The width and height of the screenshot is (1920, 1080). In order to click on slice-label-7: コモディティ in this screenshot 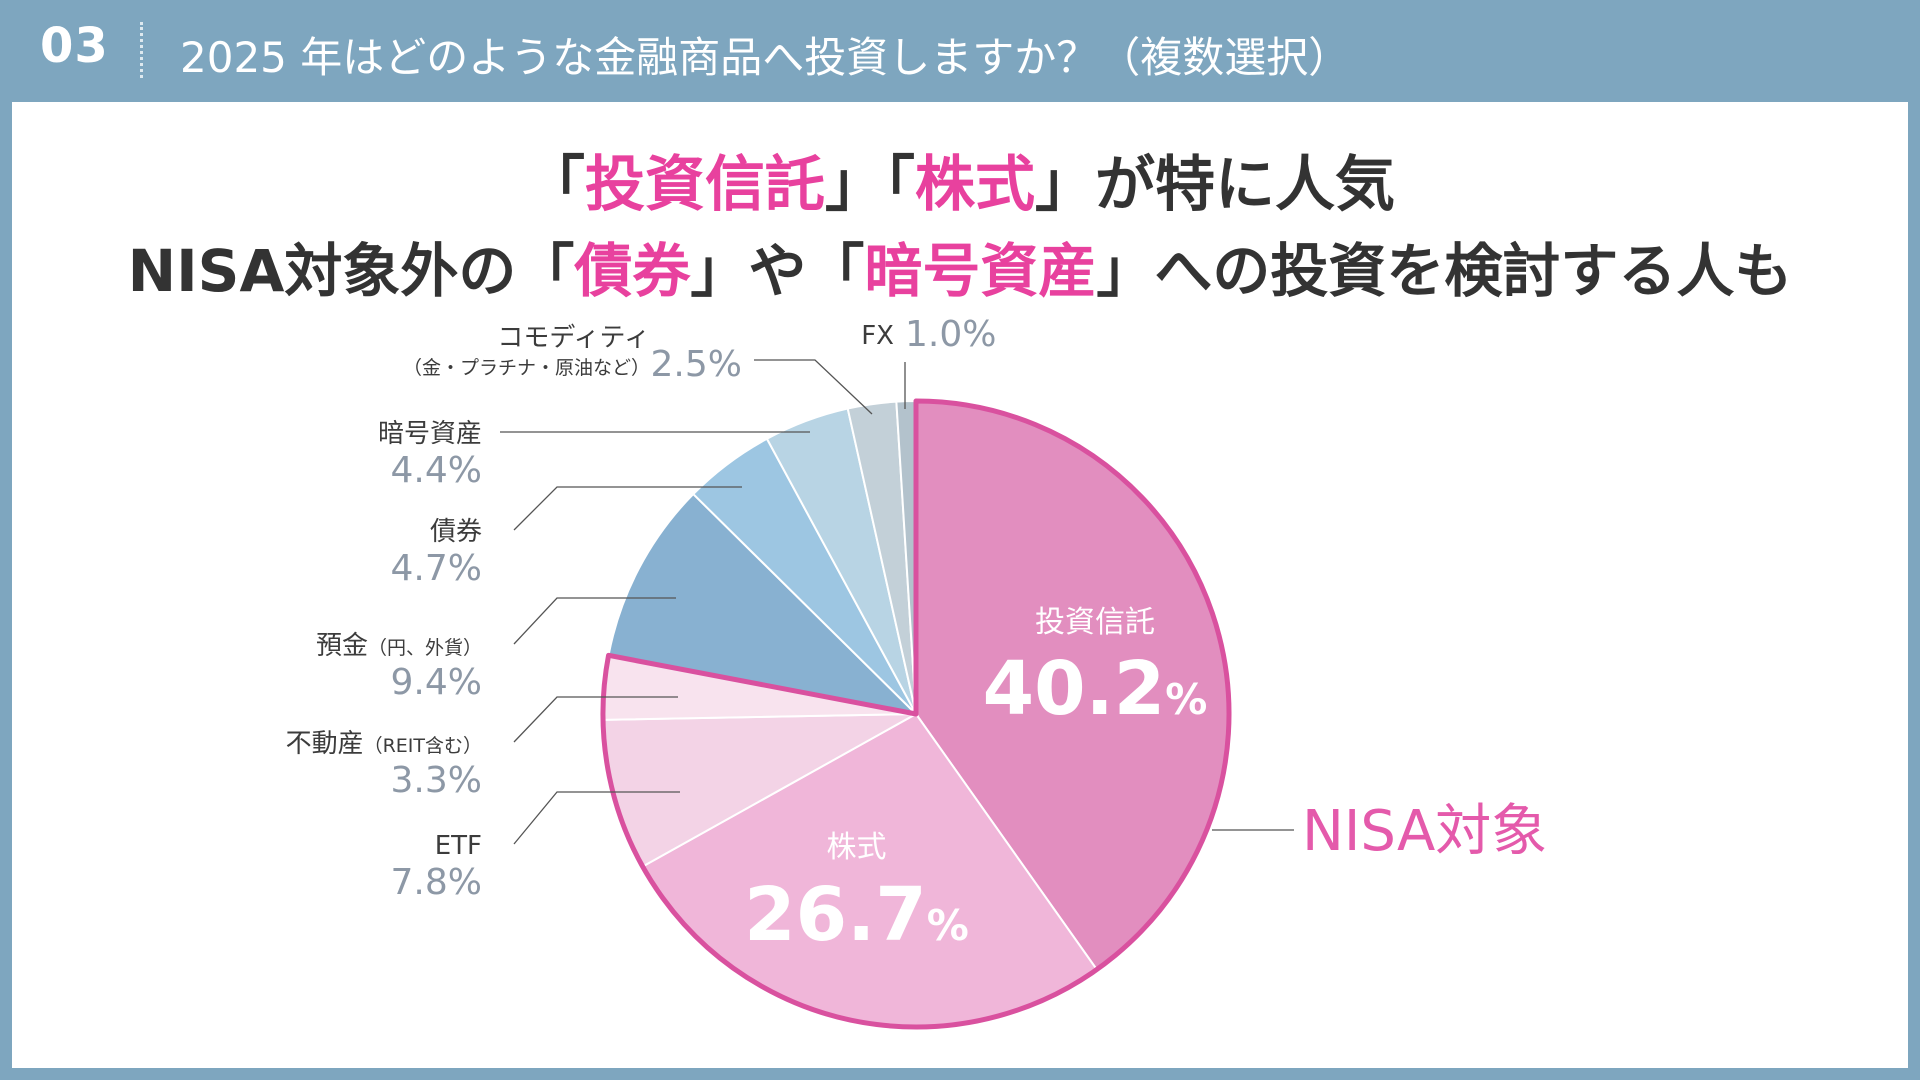, I will do `click(573, 338)`.